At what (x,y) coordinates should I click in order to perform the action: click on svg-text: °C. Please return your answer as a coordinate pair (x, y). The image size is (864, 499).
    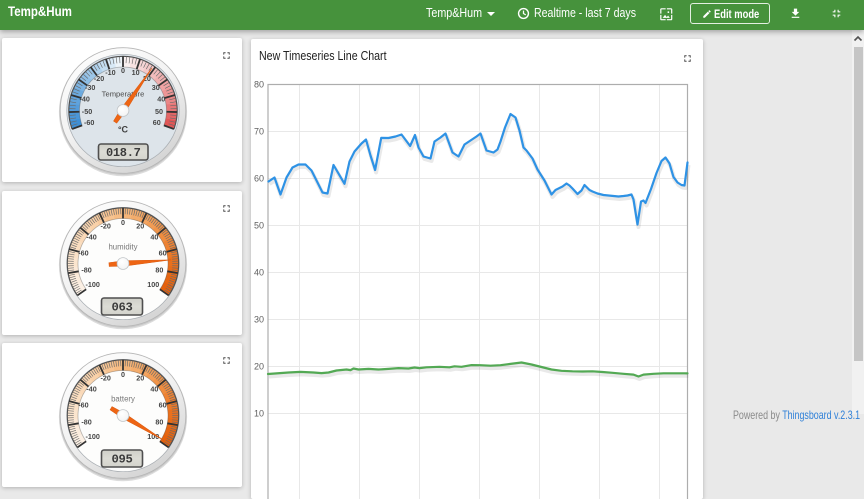
    Looking at the image, I should click on (122, 130).